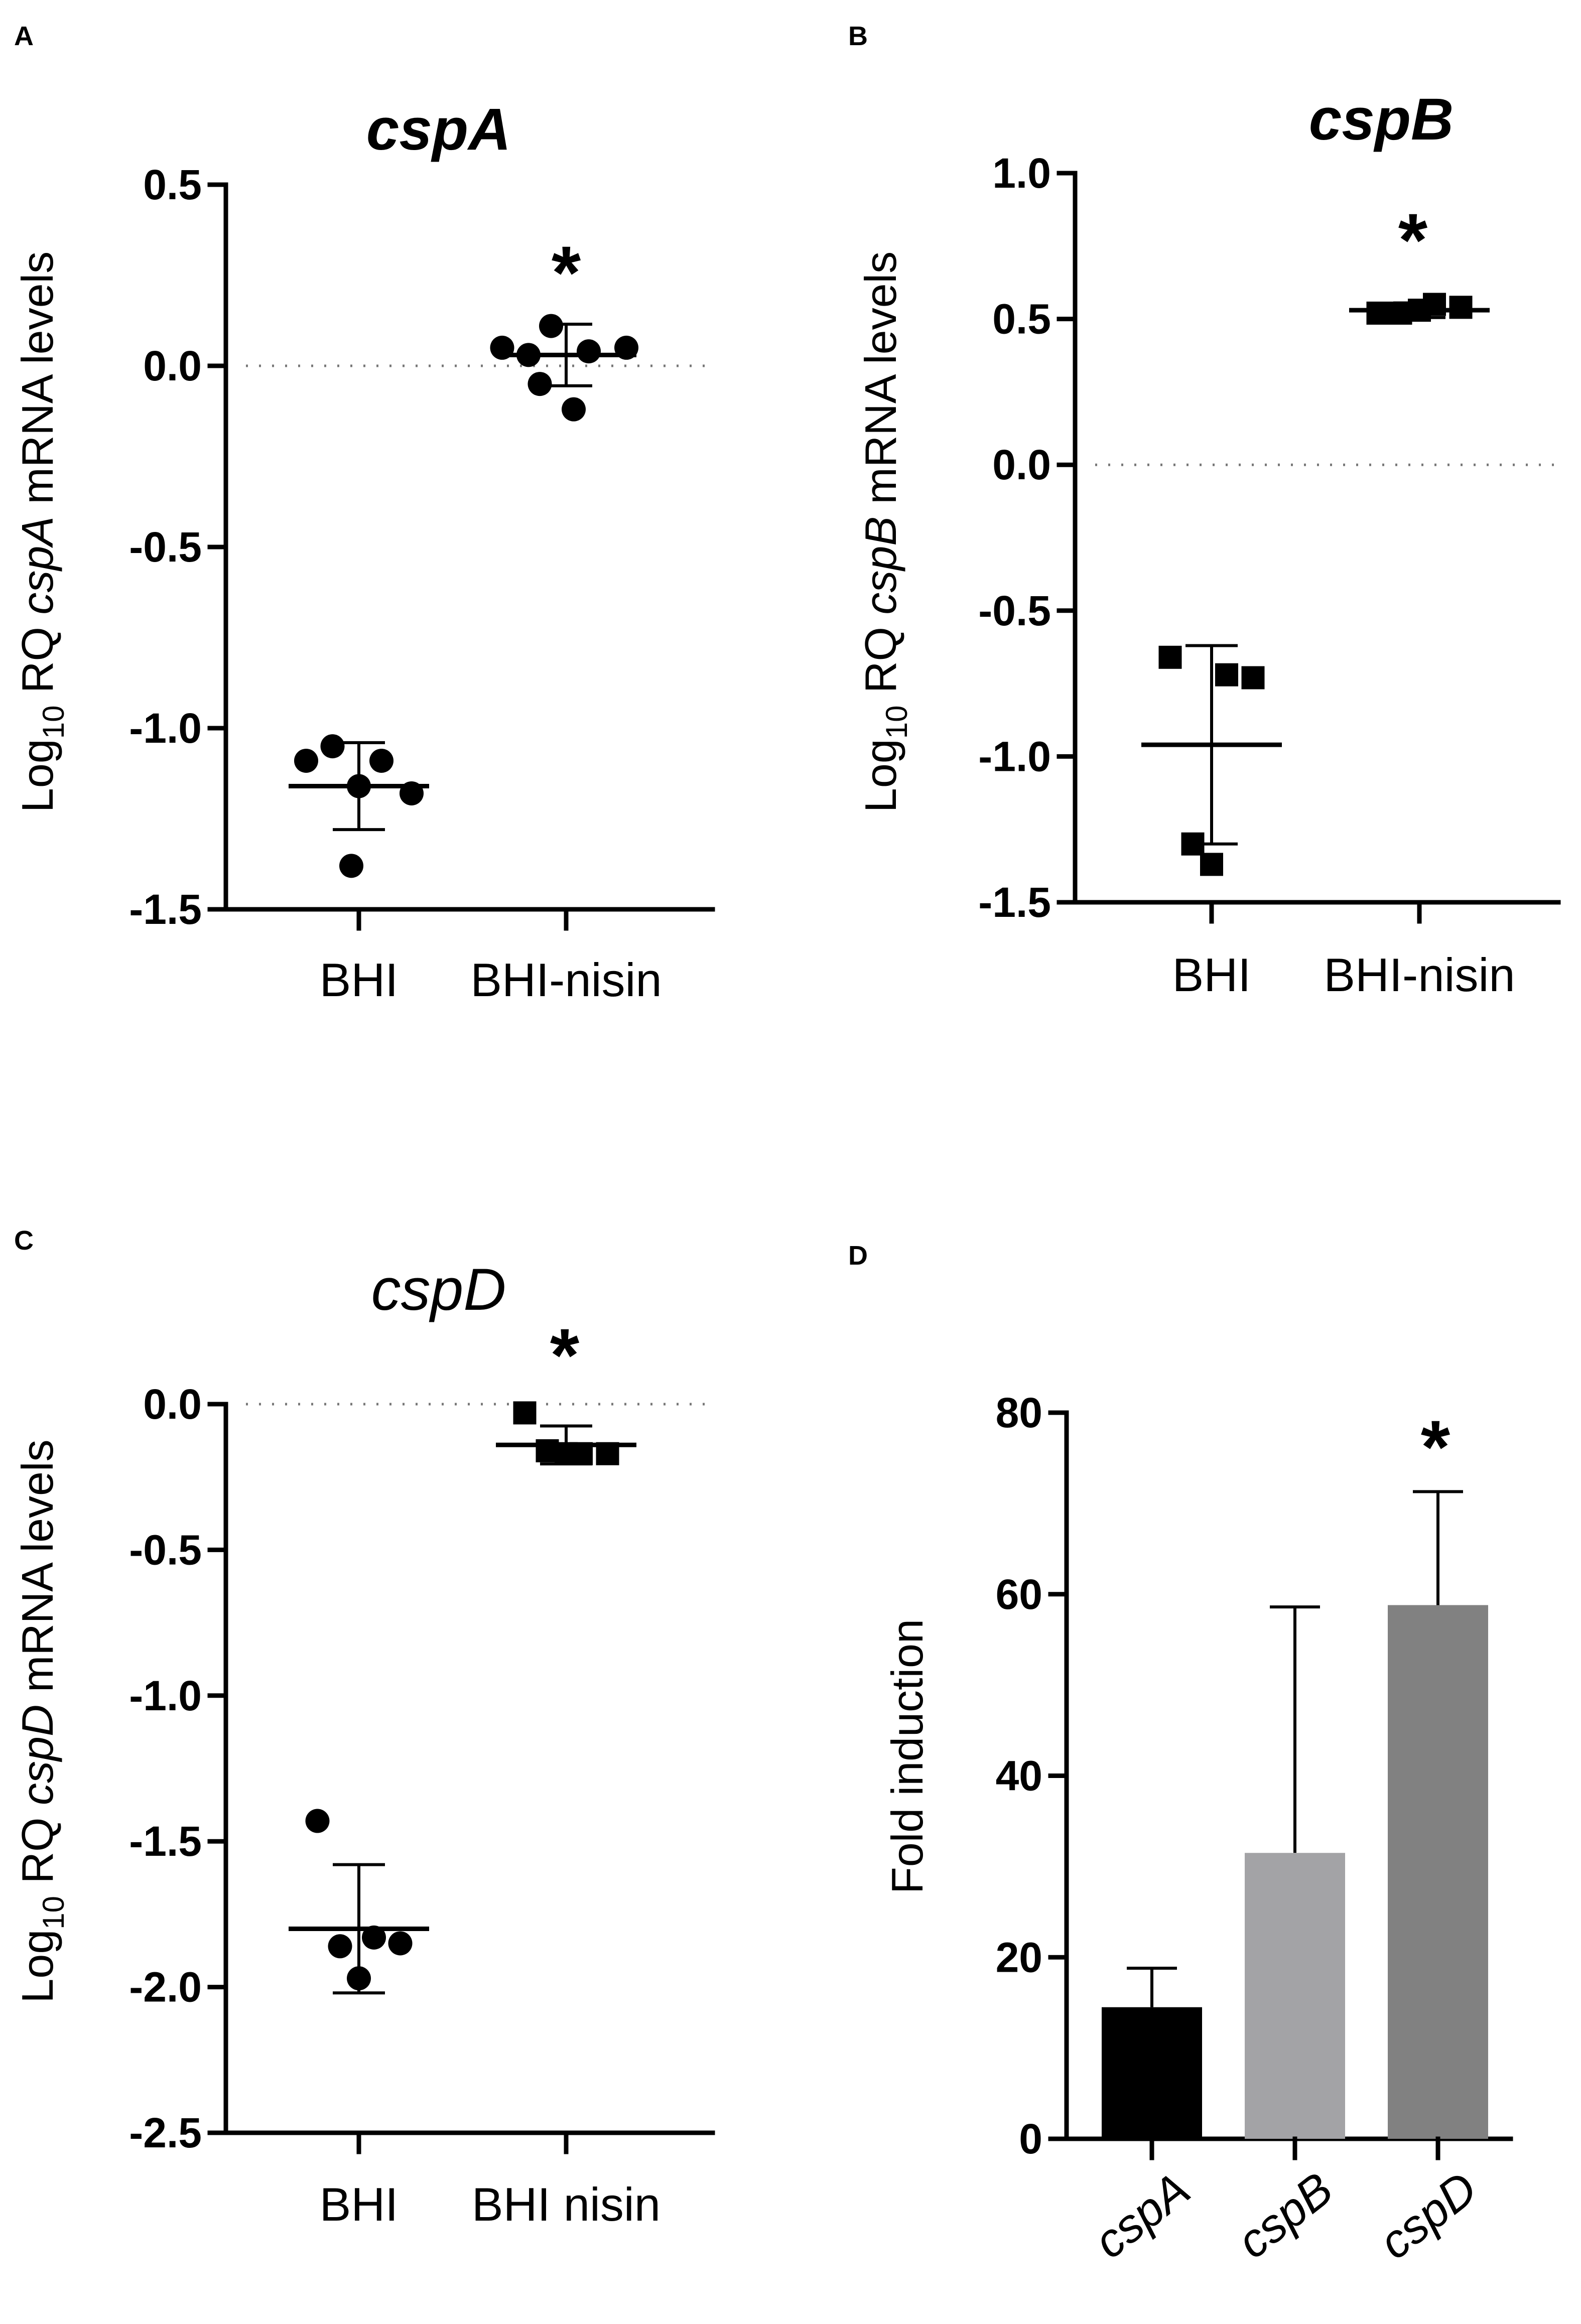  Describe the element at coordinates (1141, 2215) in the screenshot. I see `panel-d-category-label-1: cspA` at that location.